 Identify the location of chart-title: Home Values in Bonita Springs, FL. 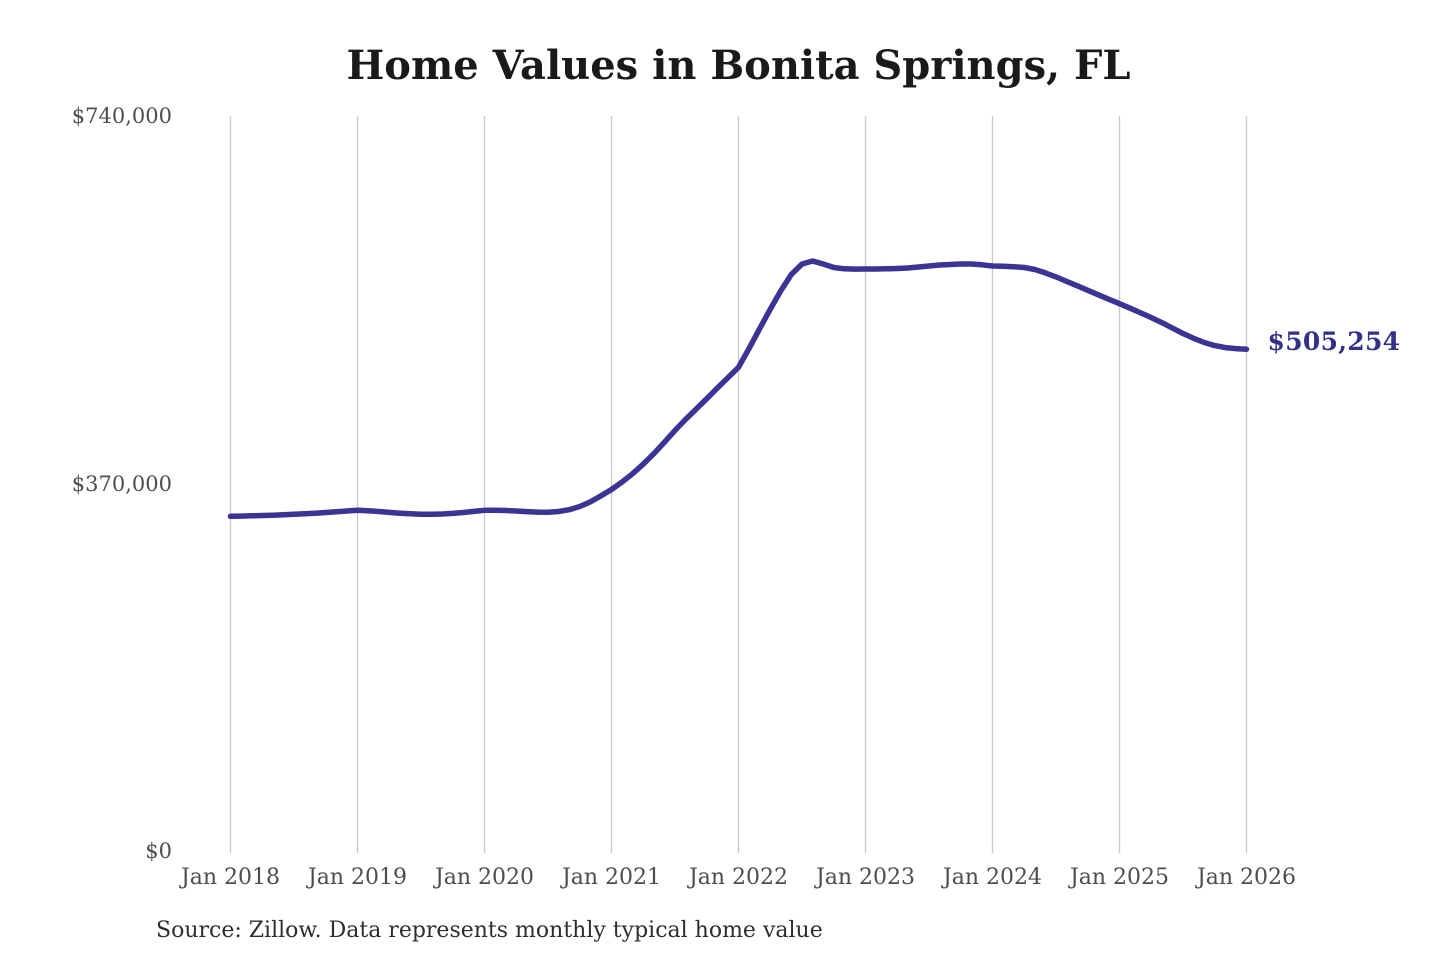
(738, 65).